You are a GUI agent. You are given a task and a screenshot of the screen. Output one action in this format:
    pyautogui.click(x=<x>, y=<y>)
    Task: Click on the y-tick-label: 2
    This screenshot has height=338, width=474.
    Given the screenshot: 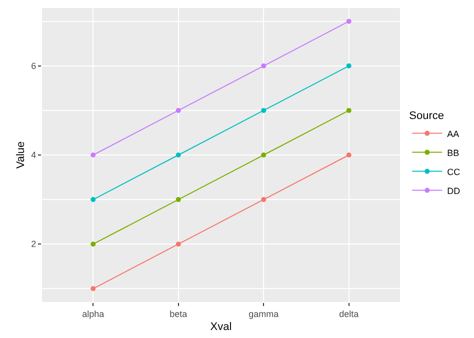 What is the action you would take?
    pyautogui.click(x=33, y=244)
    